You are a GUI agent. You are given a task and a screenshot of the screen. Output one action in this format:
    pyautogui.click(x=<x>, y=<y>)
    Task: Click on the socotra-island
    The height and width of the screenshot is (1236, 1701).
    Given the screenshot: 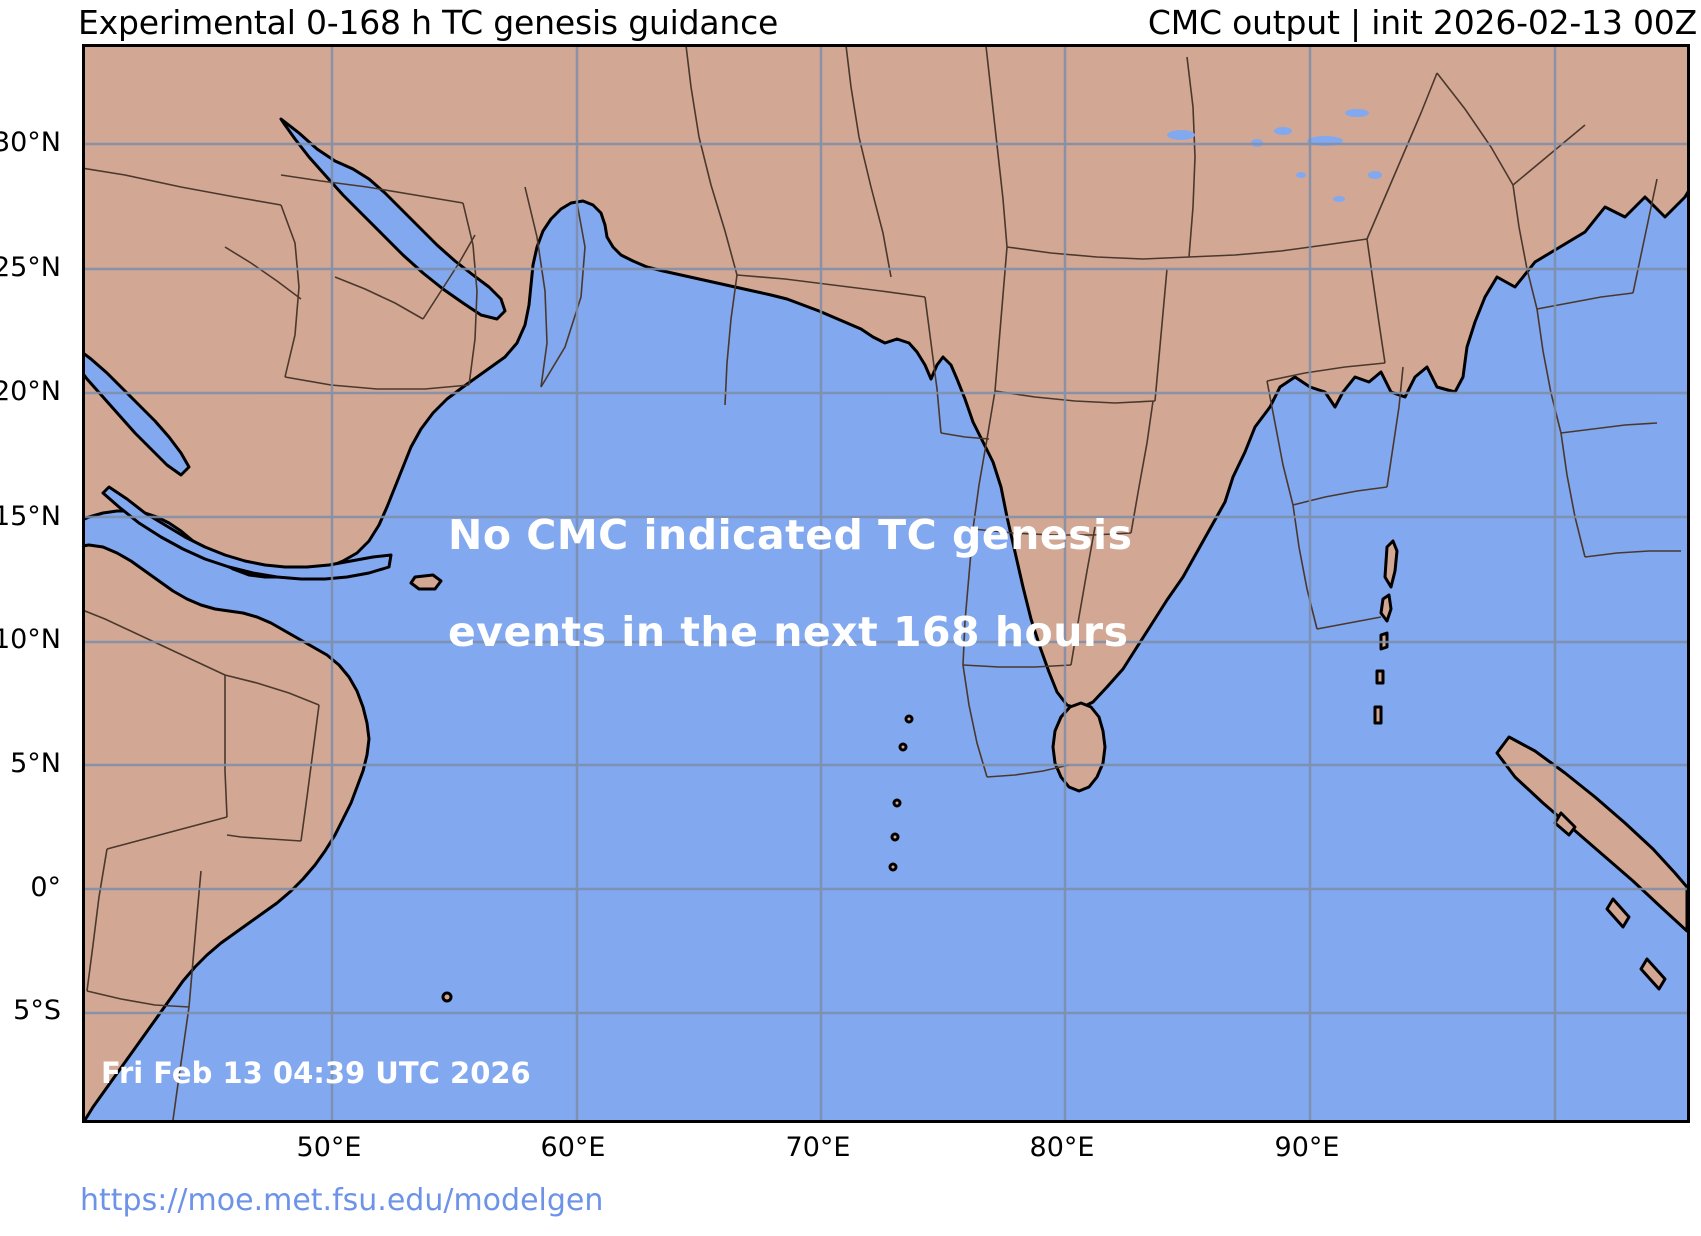 What is the action you would take?
    pyautogui.click(x=426, y=582)
    